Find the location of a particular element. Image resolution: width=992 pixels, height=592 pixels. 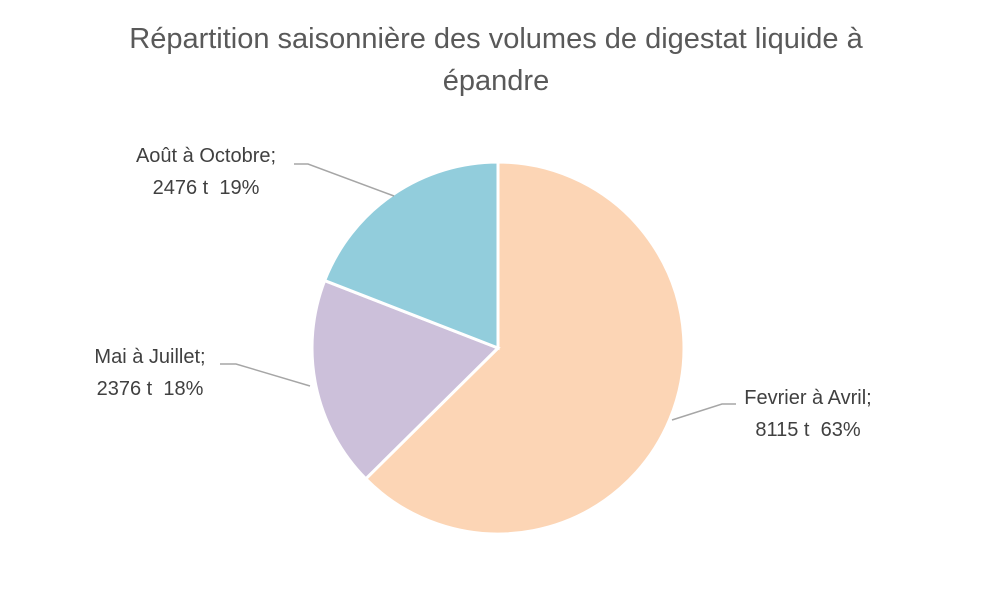

slice-label-2: Mai à Juillet; 2376 t 18% is located at coordinates (149, 373).